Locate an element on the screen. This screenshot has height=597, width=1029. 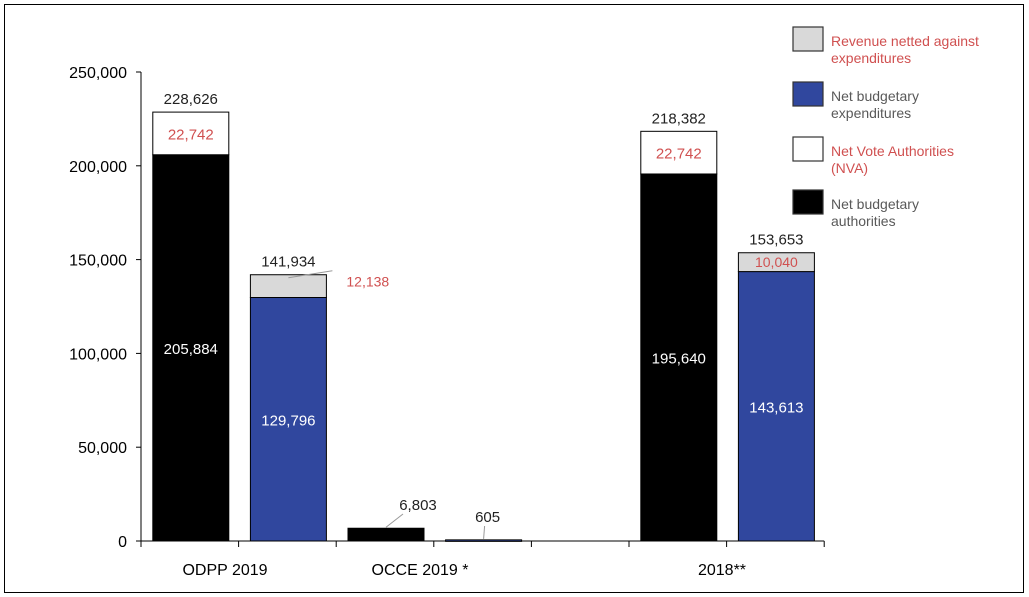
x-category-label: 2018** is located at coordinates (722, 570).